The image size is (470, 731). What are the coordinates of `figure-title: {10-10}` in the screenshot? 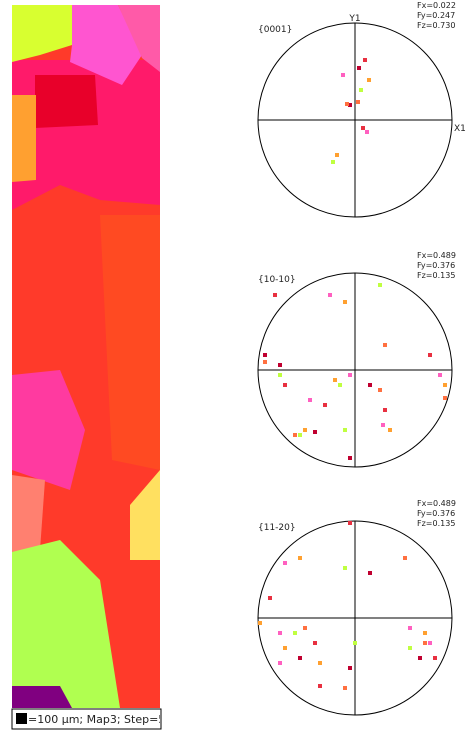 It's located at (277, 280).